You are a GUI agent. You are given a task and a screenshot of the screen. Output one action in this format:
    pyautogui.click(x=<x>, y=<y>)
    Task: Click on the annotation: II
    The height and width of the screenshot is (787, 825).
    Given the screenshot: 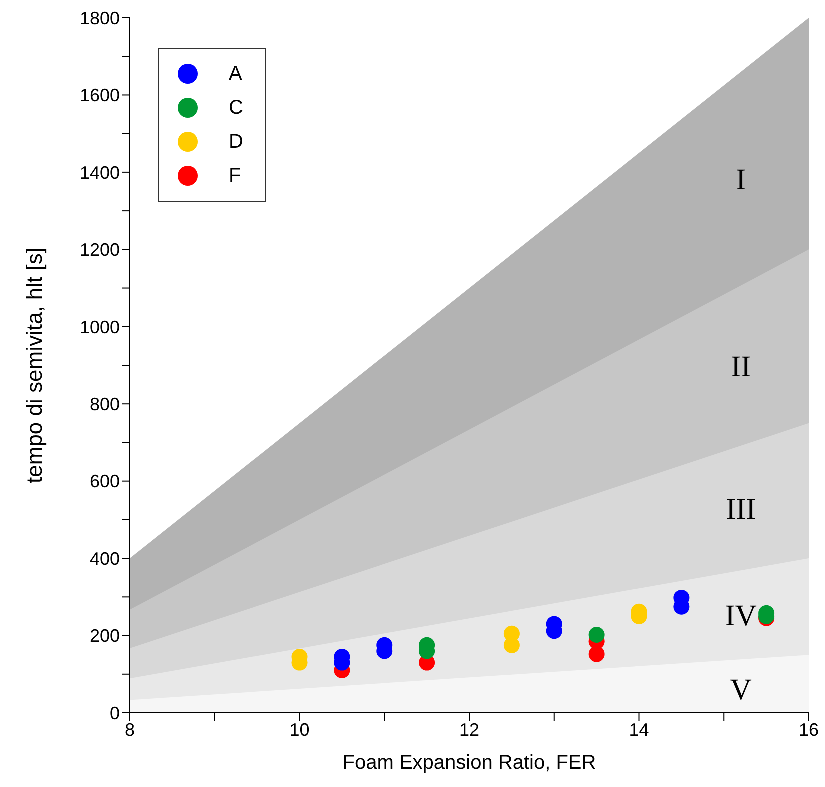 What is the action you would take?
    pyautogui.click(x=741, y=367)
    